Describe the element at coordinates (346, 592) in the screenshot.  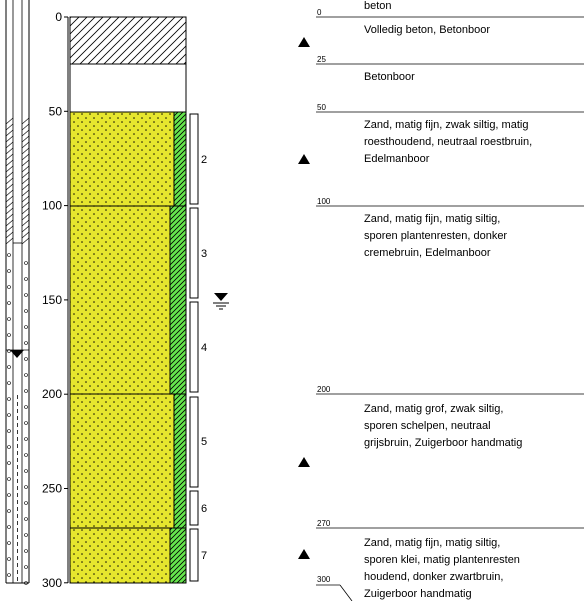
I see `end-depth-leader` at that location.